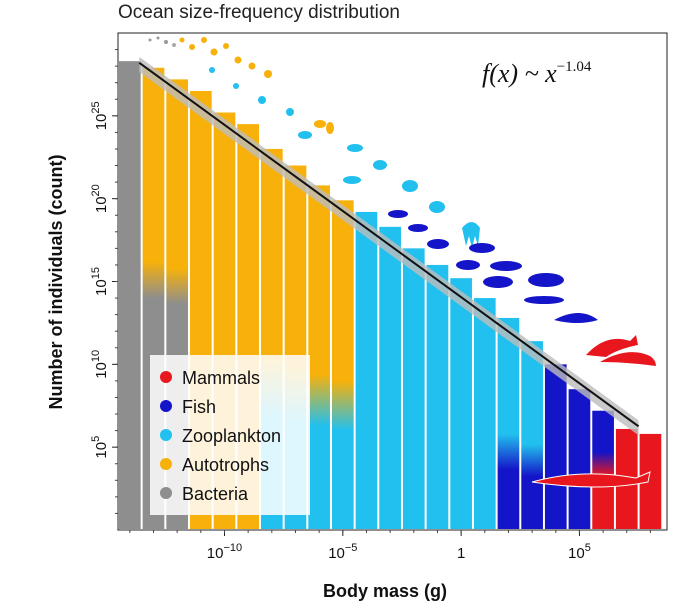 The width and height of the screenshot is (700, 608). I want to click on y-axis: 105 1010 1015 1020 1025, so click(104, 281).